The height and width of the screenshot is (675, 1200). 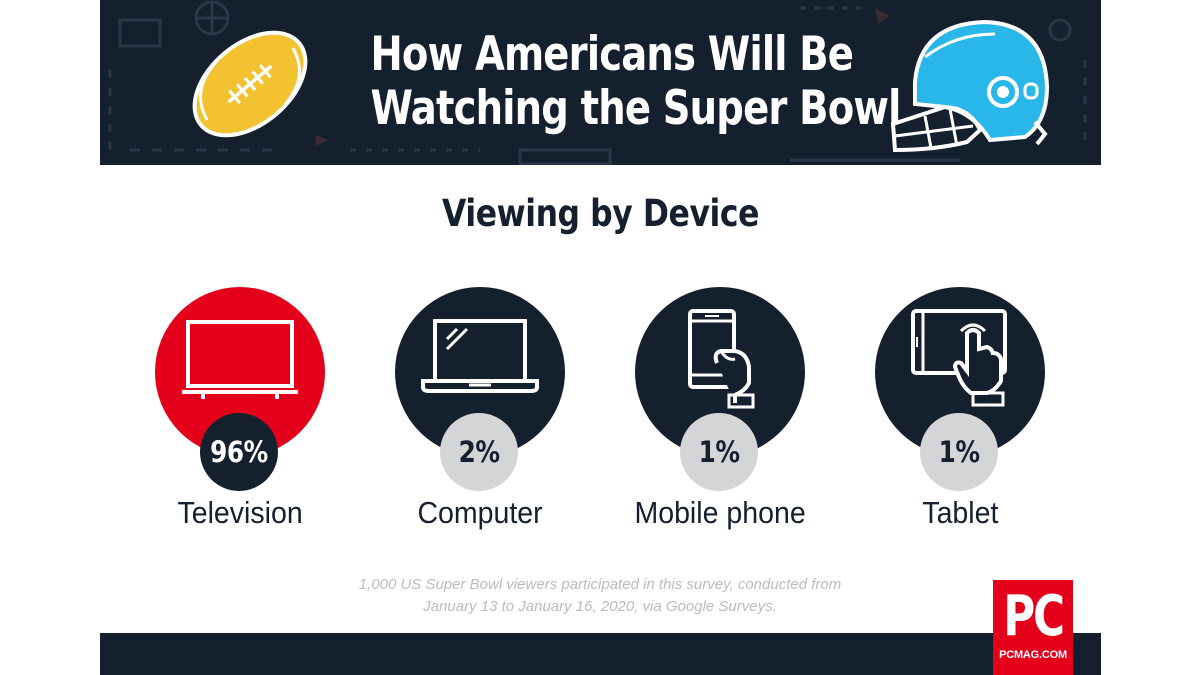 I want to click on footer-bar, so click(x=600, y=654).